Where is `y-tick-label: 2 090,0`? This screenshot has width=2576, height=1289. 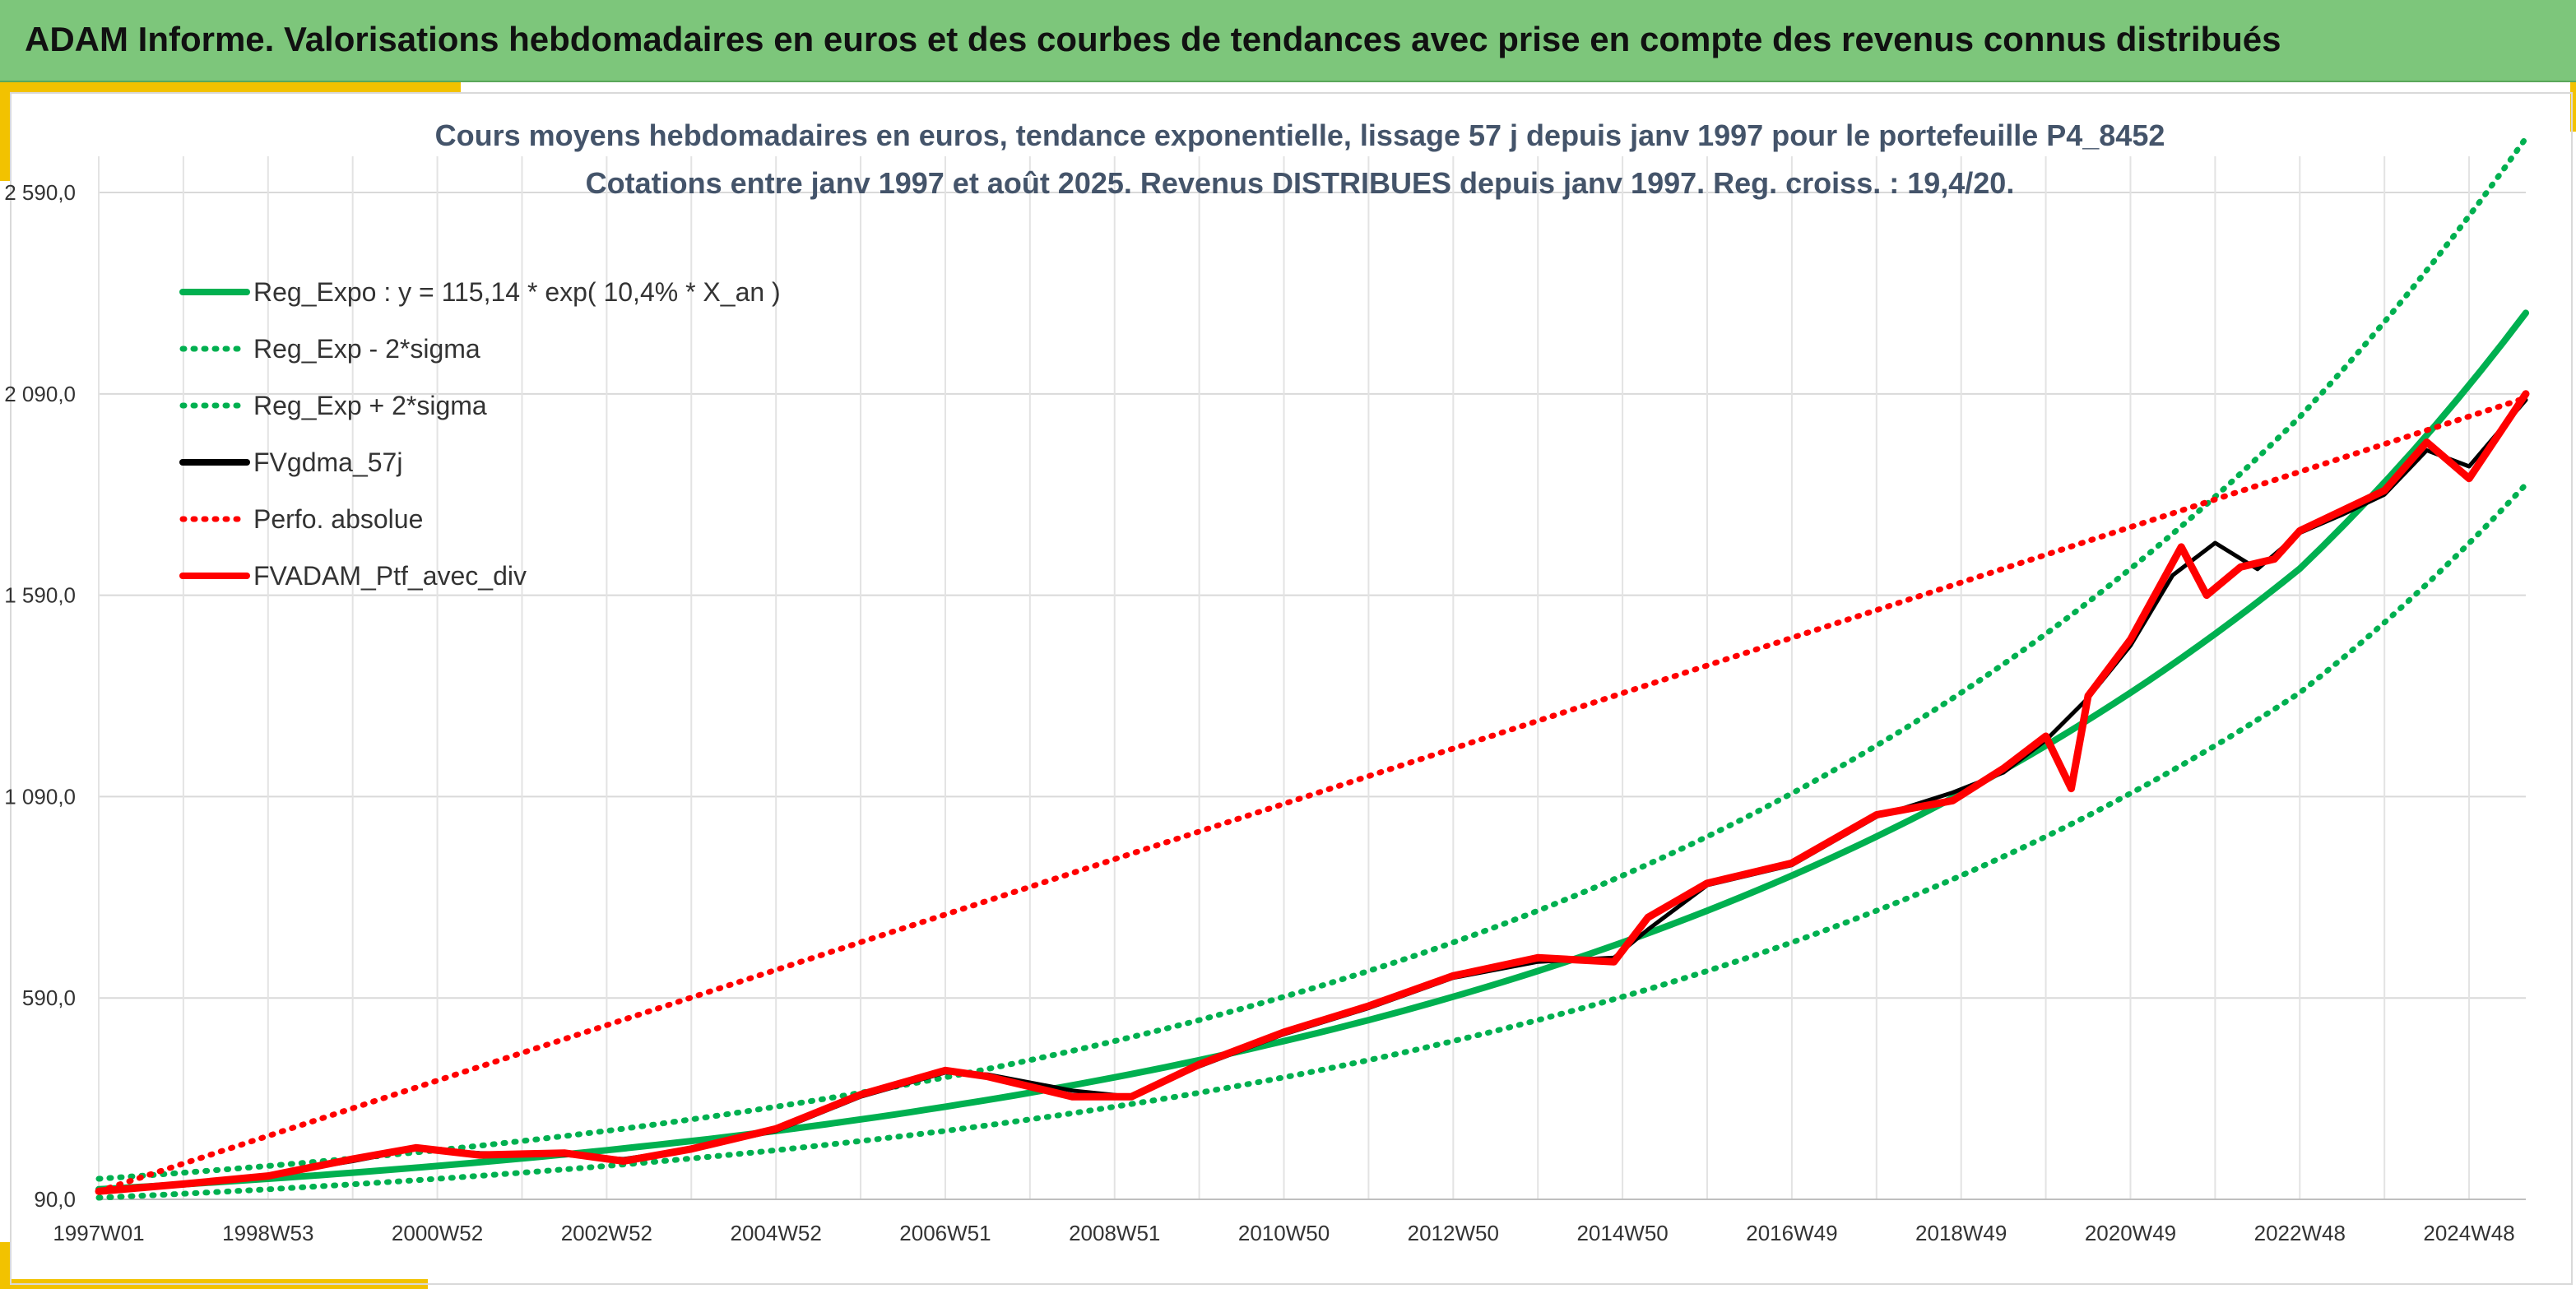
y-tick-label: 2 090,0 is located at coordinates (40, 394).